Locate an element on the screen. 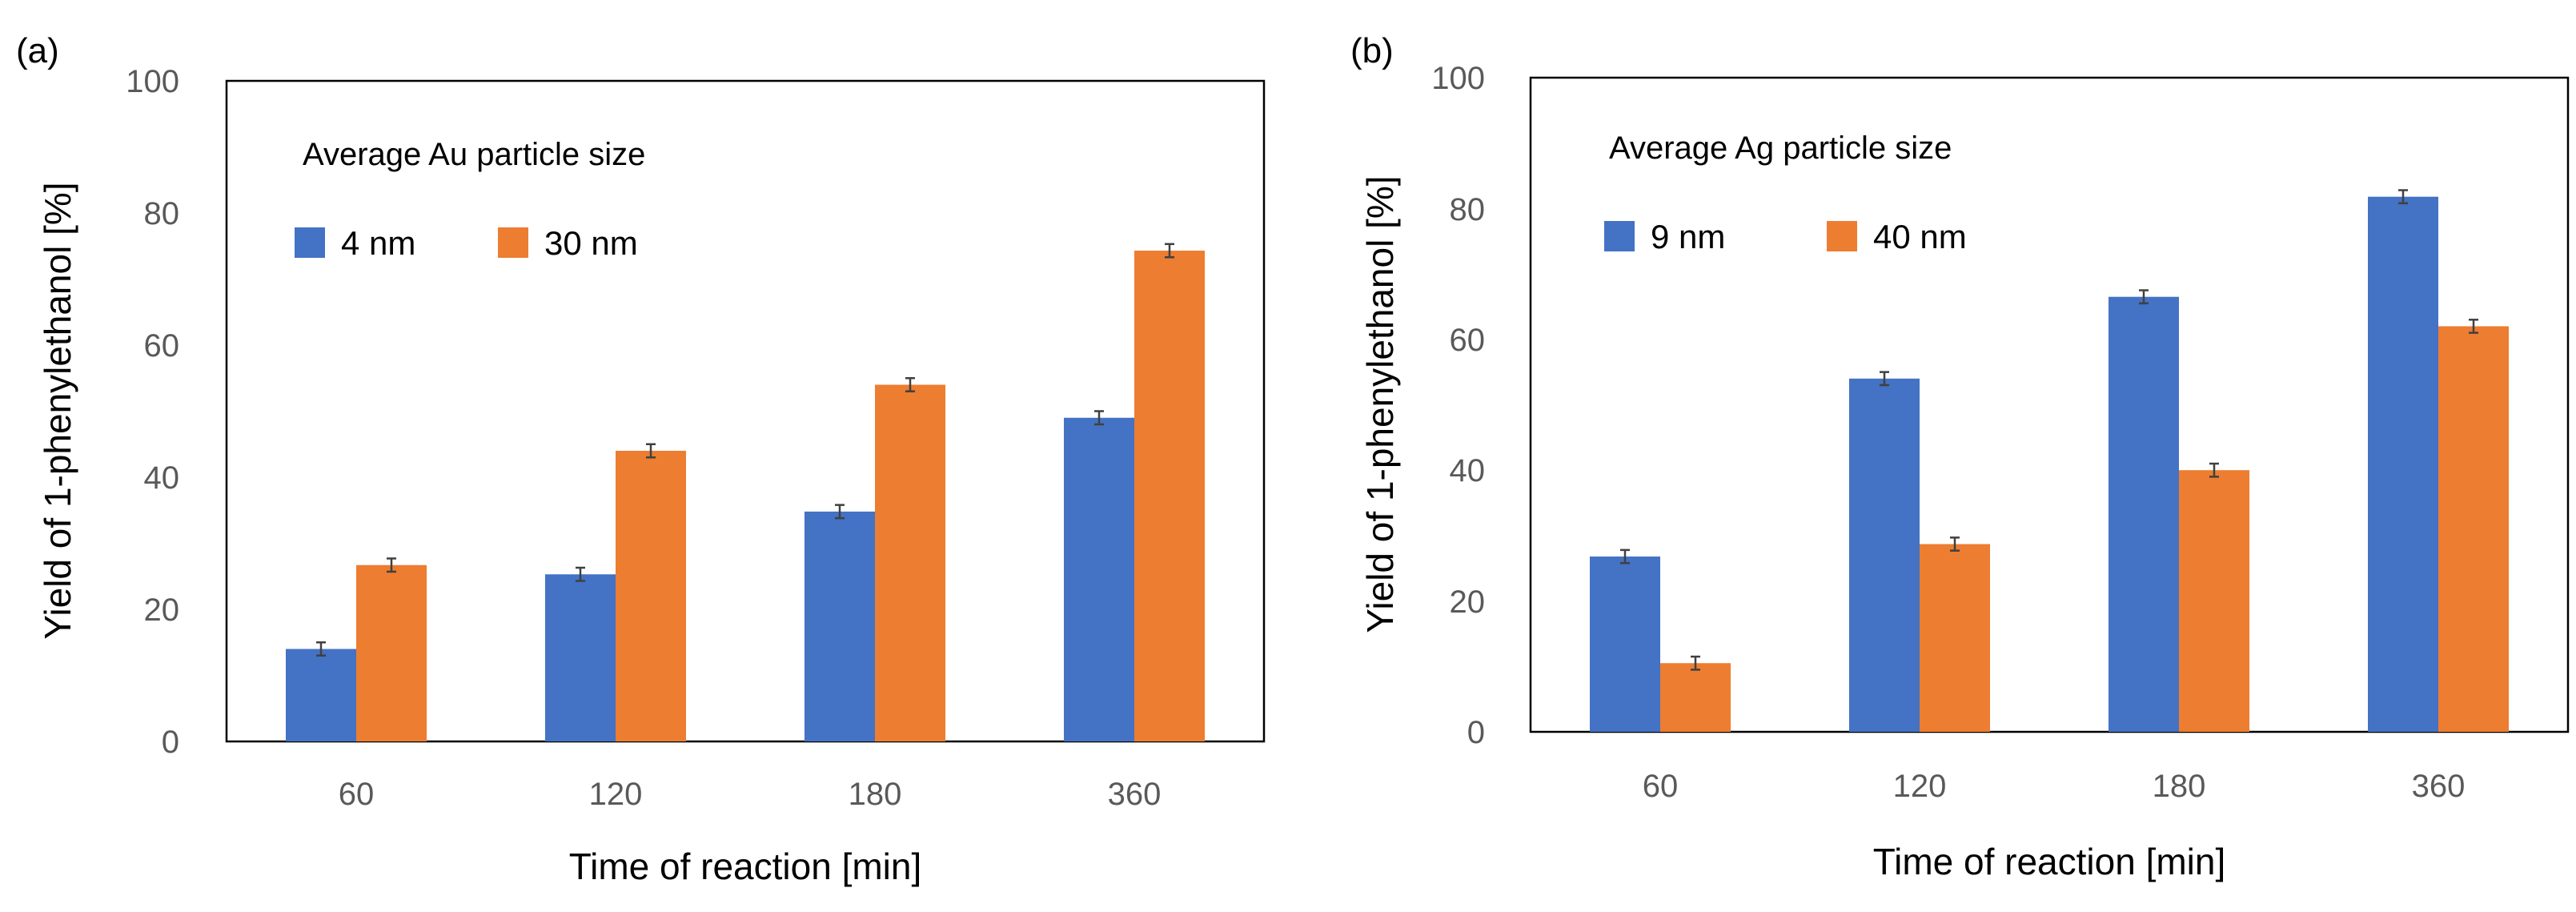 This screenshot has width=2576, height=912. panel-b-legend-label-2: 40 nm is located at coordinates (1920, 236).